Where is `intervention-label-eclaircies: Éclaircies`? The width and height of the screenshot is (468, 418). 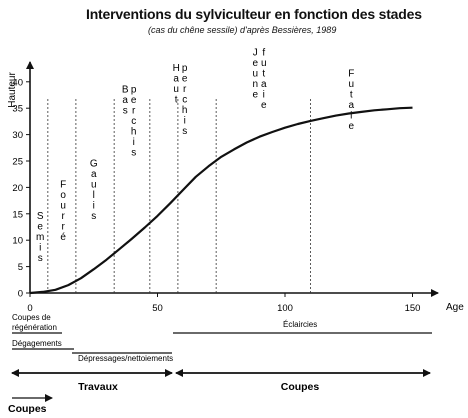
intervention-label-eclaircies: Éclaircies is located at coordinates (300, 324).